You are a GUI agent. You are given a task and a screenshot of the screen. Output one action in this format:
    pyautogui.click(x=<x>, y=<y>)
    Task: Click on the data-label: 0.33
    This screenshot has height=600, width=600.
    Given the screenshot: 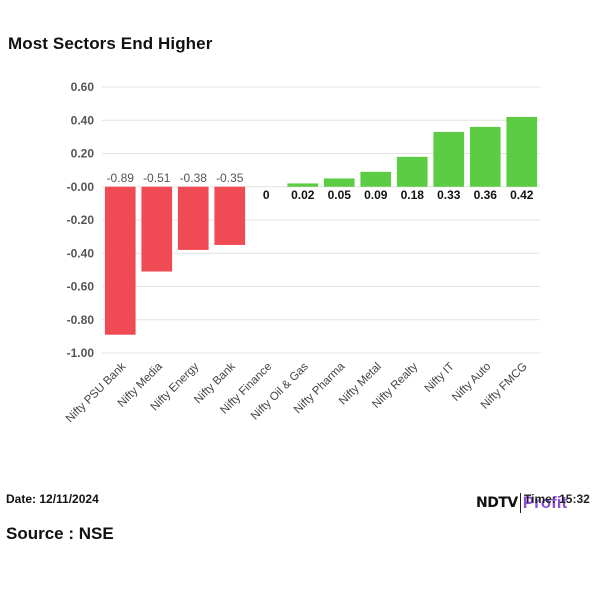 What is the action you would take?
    pyautogui.click(x=449, y=195)
    